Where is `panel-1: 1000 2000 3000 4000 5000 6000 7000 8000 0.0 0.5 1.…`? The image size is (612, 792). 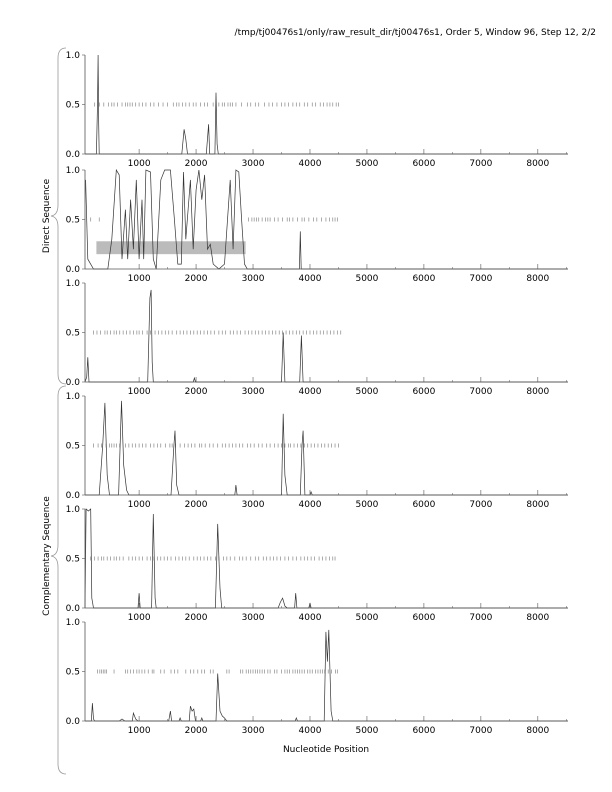 panel-1: 1000 2000 3000 4000 5000 6000 7000 8000 0.0 0.5 1.… is located at coordinates (317, 110).